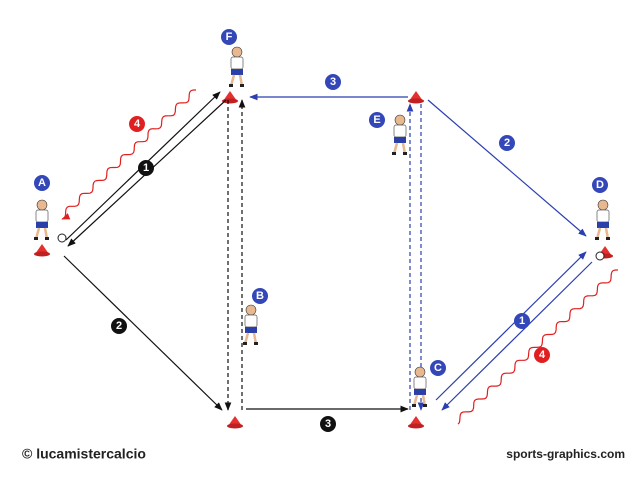  I want to click on player-badge: C, so click(438, 368).